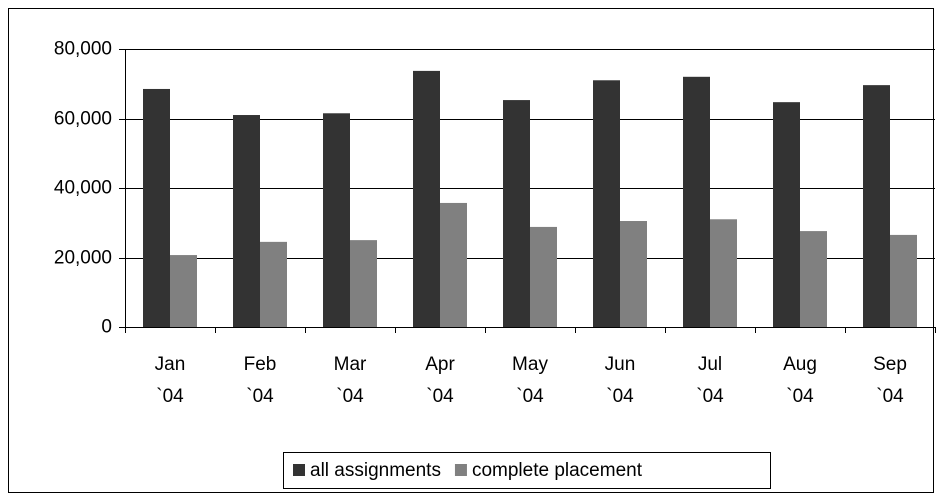  What do you see at coordinates (620, 380) in the screenshot?
I see `x-tick-label: Jun `04` at bounding box center [620, 380].